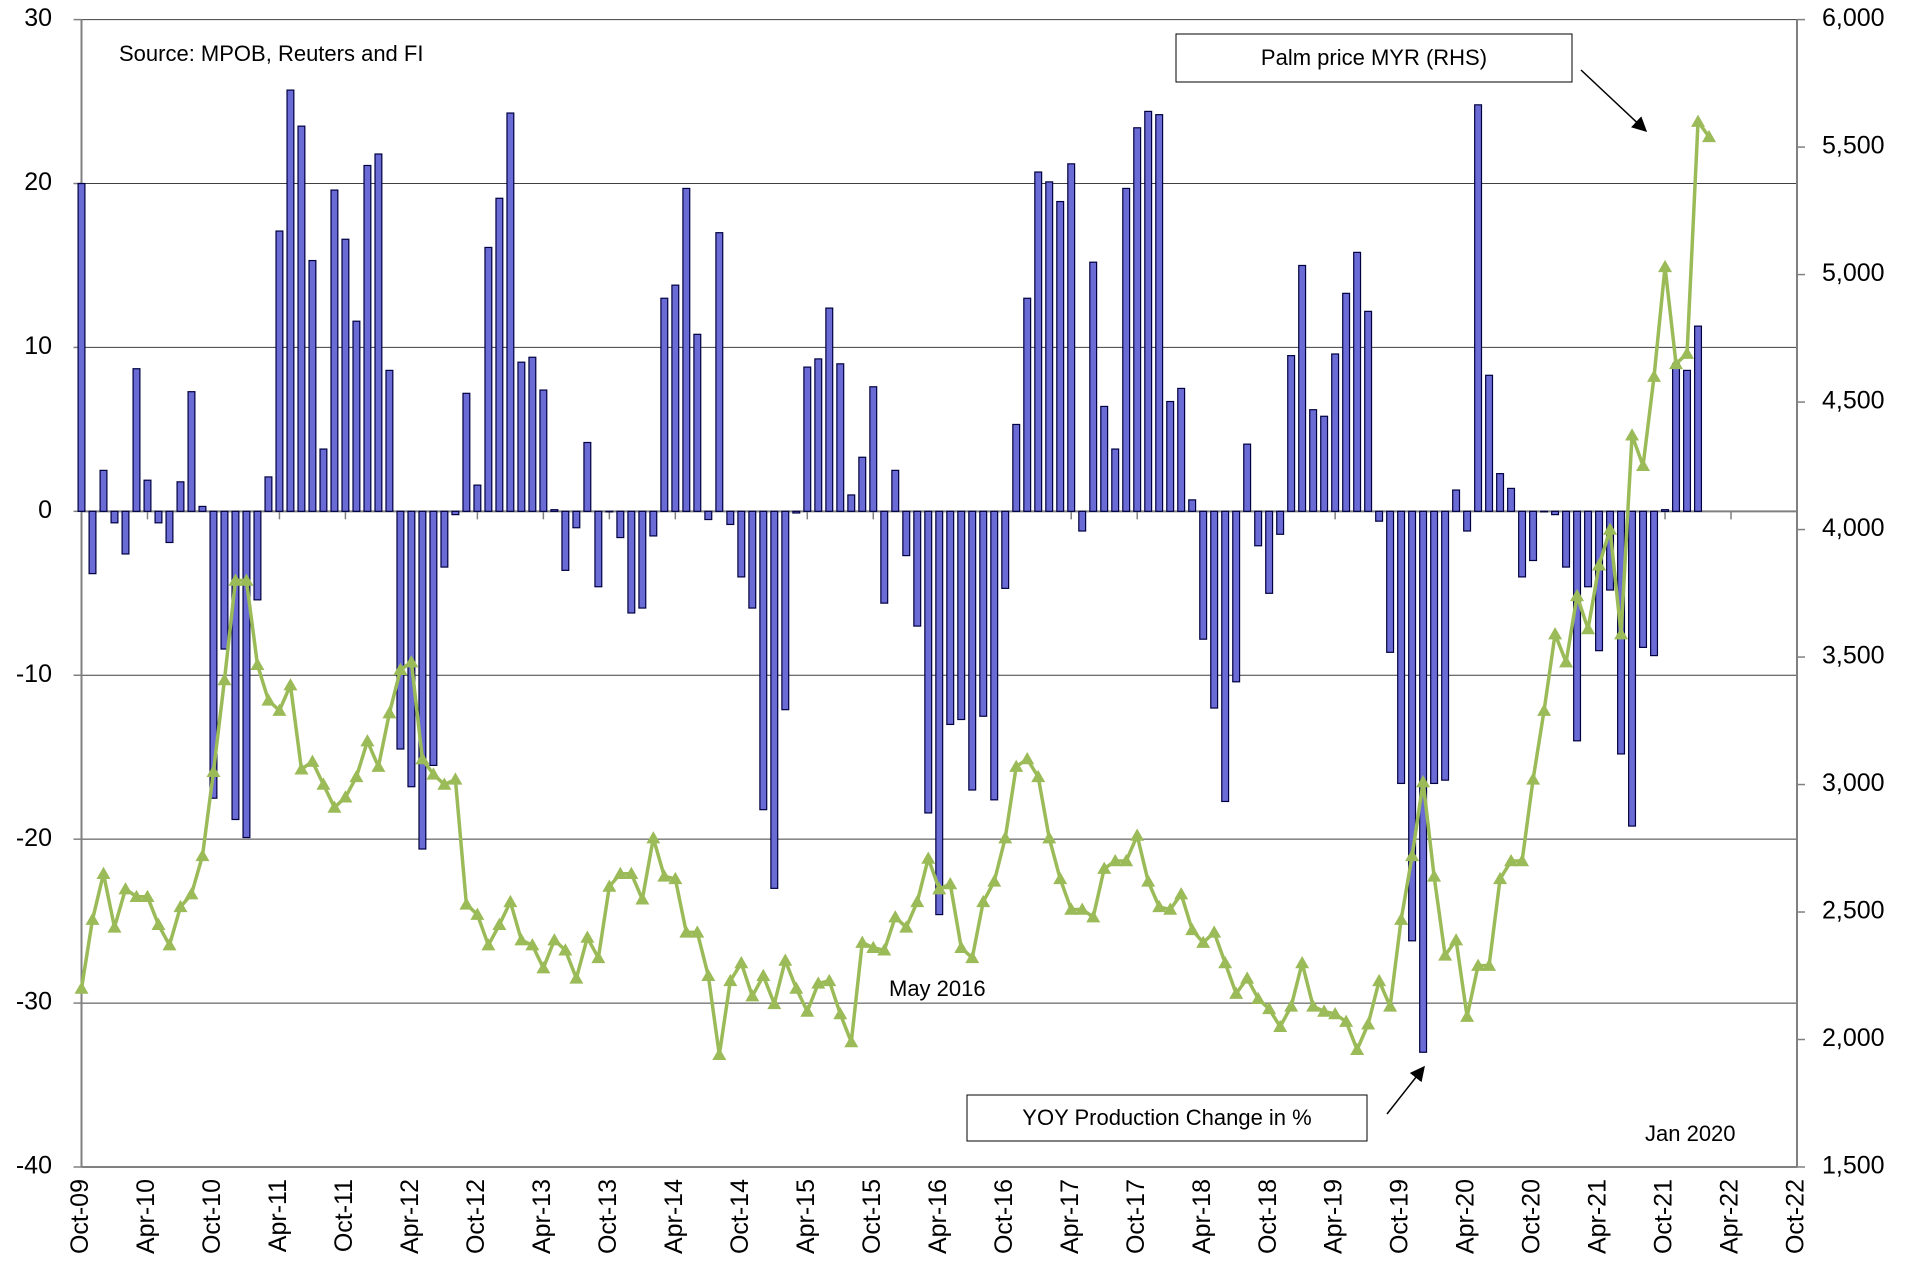 This screenshot has height=1283, width=1920. What do you see at coordinates (1334, 1216) in the screenshot?
I see `x-tick-label: Apr-19` at bounding box center [1334, 1216].